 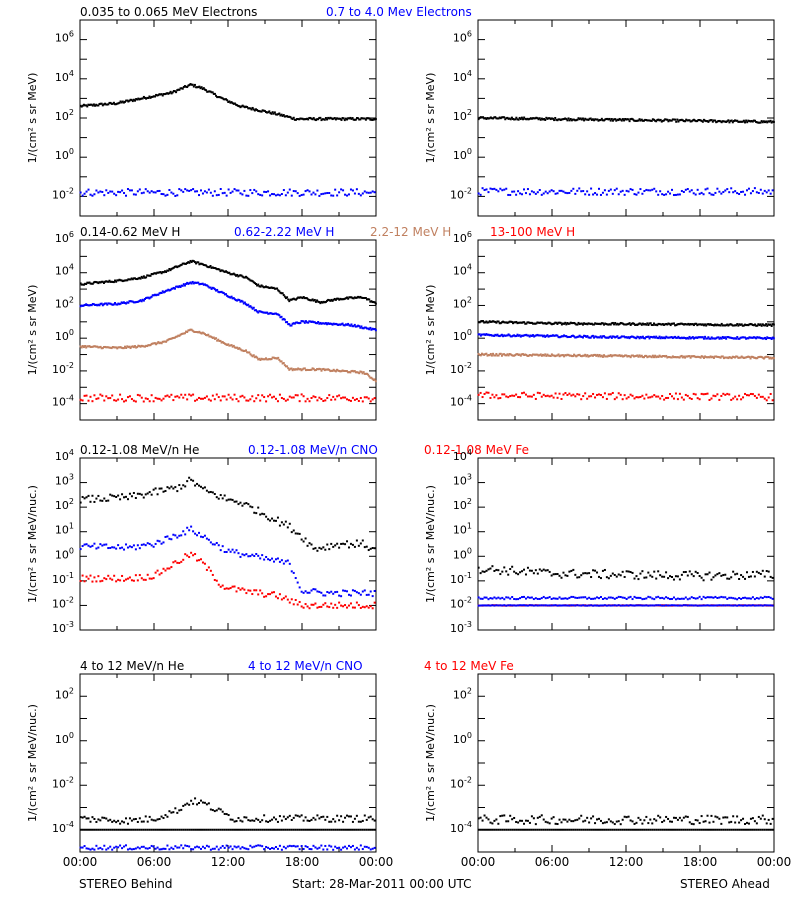 What do you see at coordinates (774, 862) in the screenshot?
I see `x-tick-label: 00:00` at bounding box center [774, 862].